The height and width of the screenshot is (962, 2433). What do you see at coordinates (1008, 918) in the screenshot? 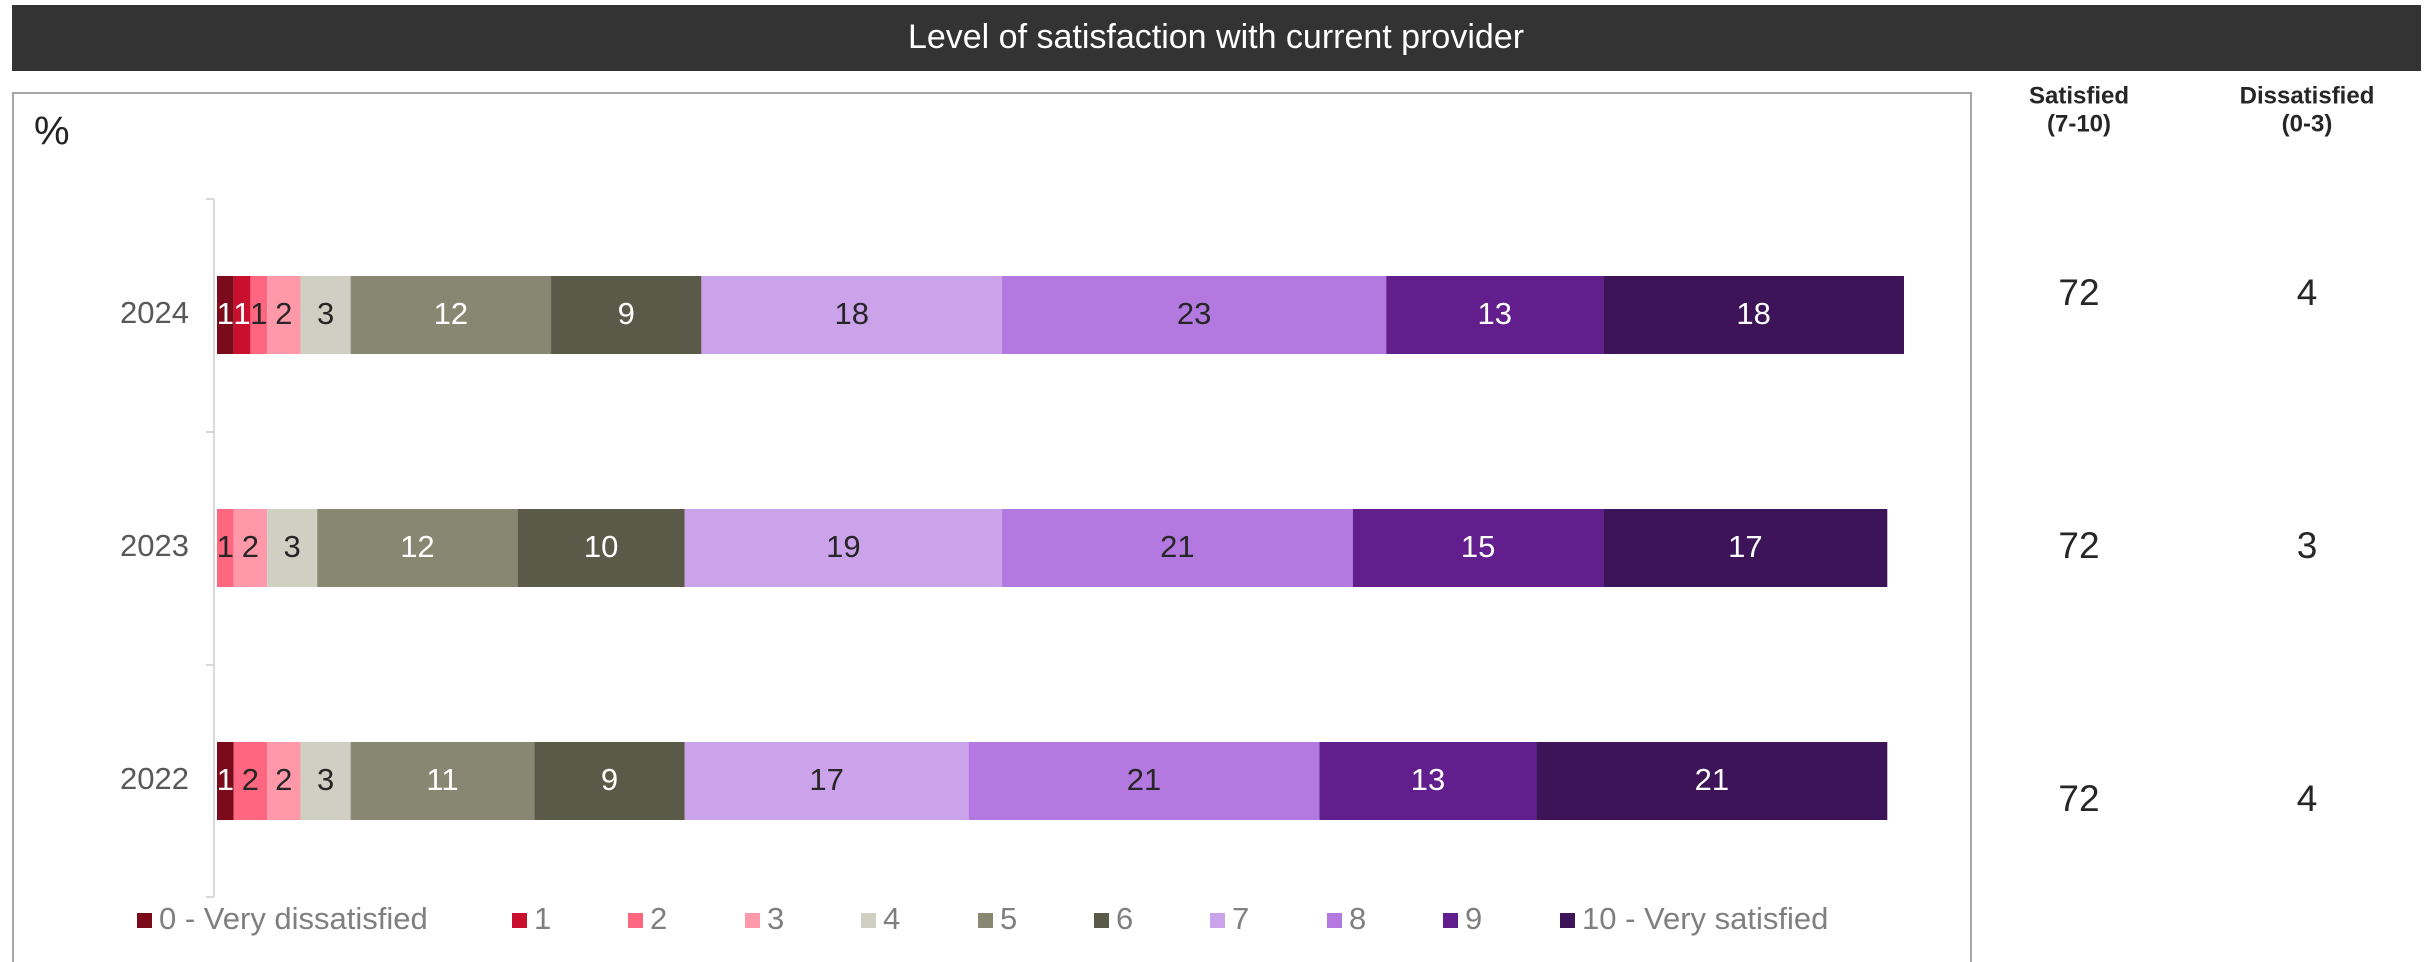
I see `legend-label: 5` at bounding box center [1008, 918].